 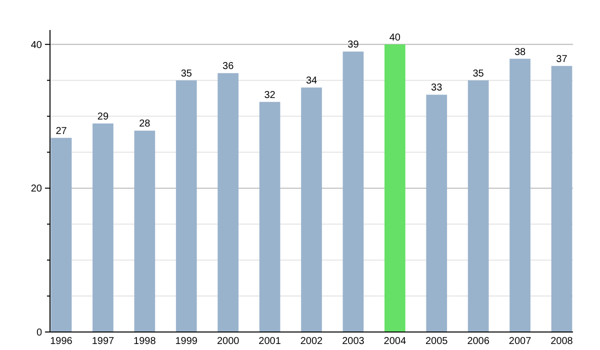 What do you see at coordinates (270, 341) in the screenshot?
I see `x-tick-label: 2001` at bounding box center [270, 341].